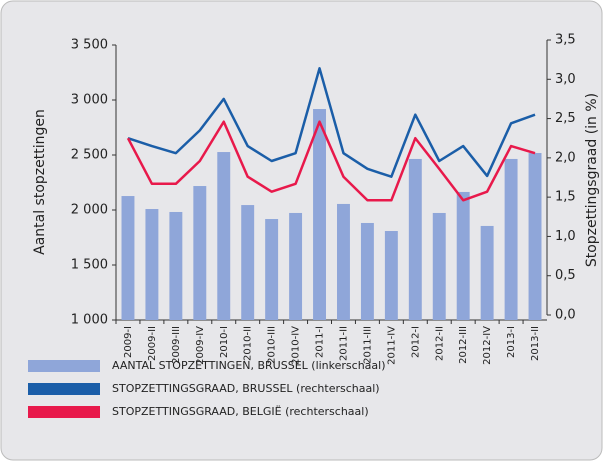  I want to click on x-tick-label: 2012-III, so click(463, 345).